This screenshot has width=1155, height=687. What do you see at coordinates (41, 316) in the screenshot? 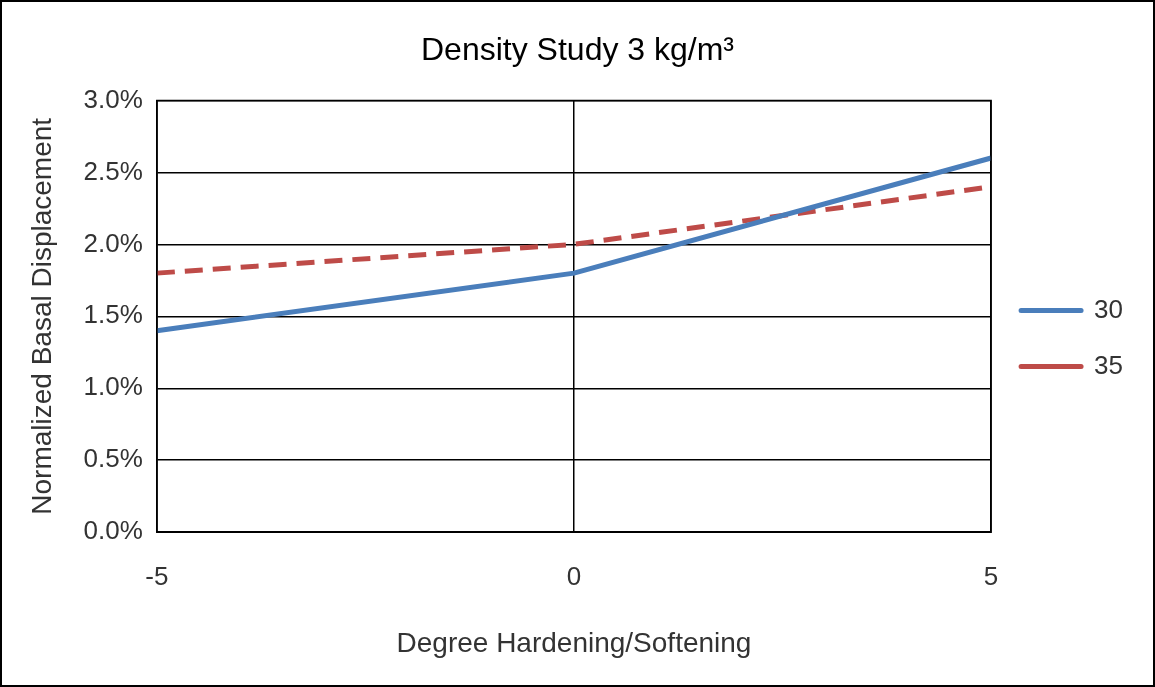
I see `y-axis-title: Normalized Basal Displacement` at bounding box center [41, 316].